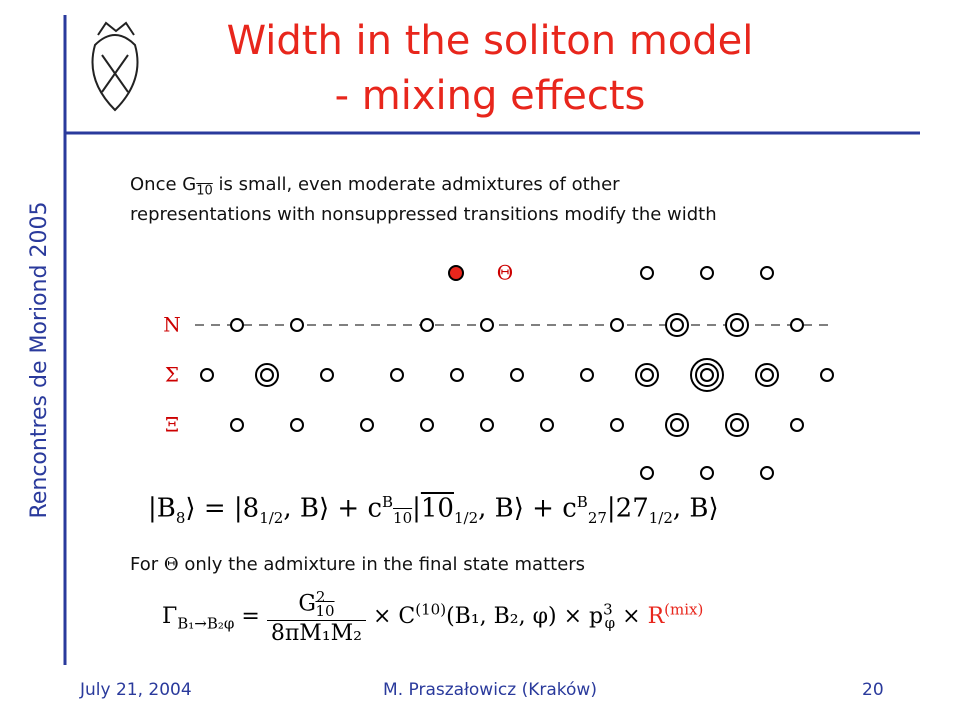 The height and width of the screenshot is (720, 960). I want to click on m: 27, so click(597, 517).